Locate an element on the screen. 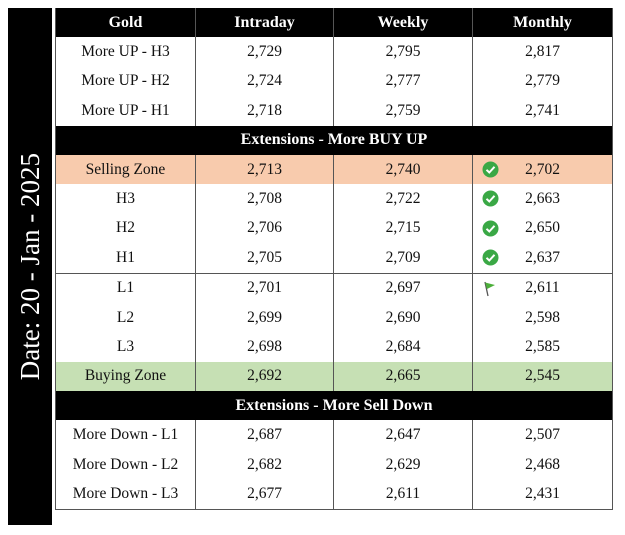 This screenshot has width=625, height=535. table-row: More UP - H2 2,724 2,777 2,779 is located at coordinates (334, 81).